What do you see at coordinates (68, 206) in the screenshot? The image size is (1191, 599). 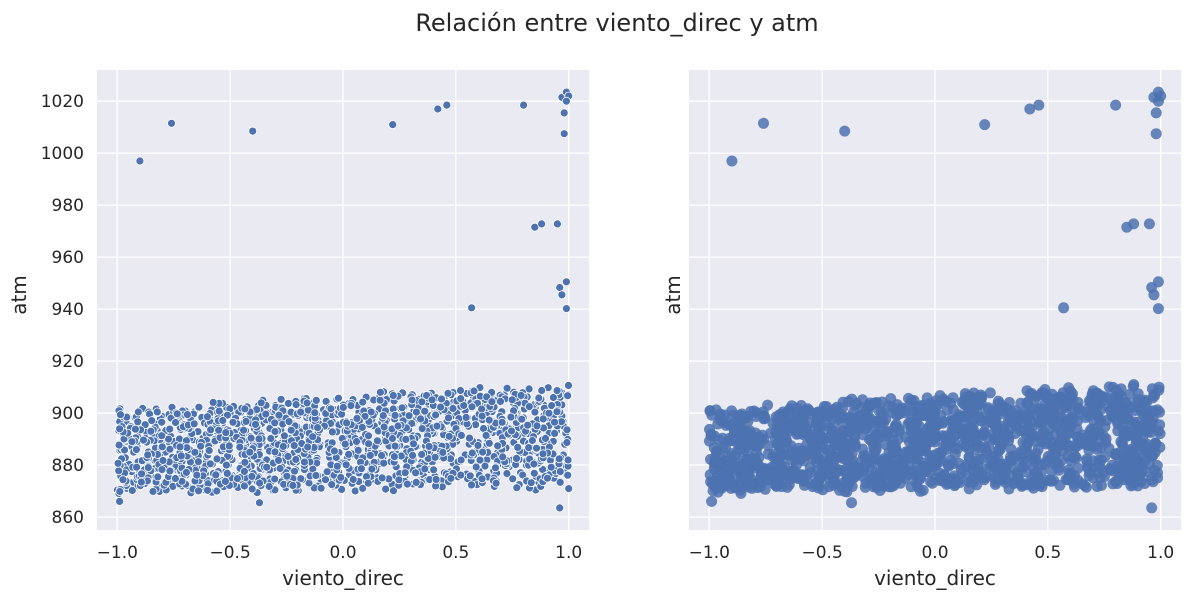 I see `y-tick-label: 980` at bounding box center [68, 206].